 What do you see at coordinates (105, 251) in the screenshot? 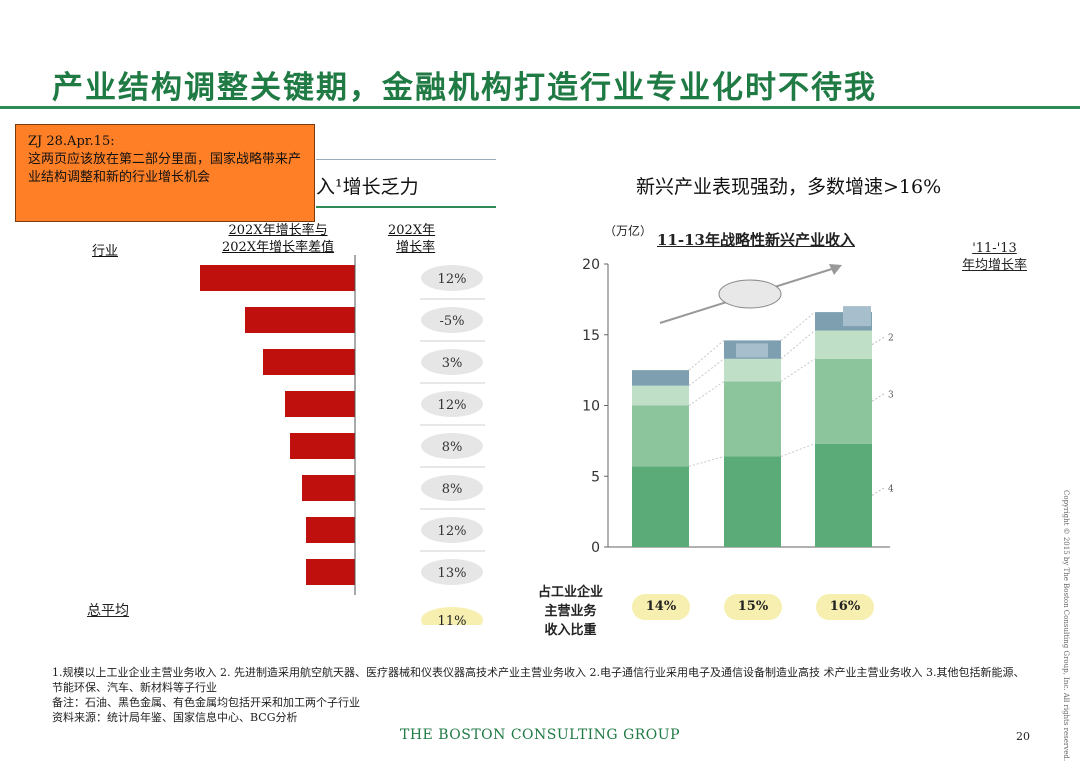
I see `industry-column-header: 行业` at bounding box center [105, 251].